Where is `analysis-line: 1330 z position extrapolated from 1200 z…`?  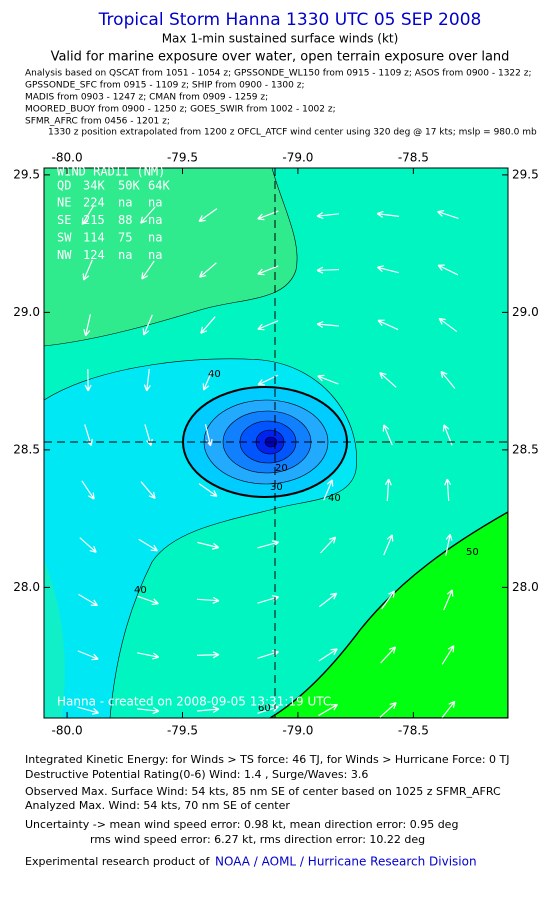 analysis-line: 1330 z position extrapolated from 1200 z… is located at coordinates (292, 133).